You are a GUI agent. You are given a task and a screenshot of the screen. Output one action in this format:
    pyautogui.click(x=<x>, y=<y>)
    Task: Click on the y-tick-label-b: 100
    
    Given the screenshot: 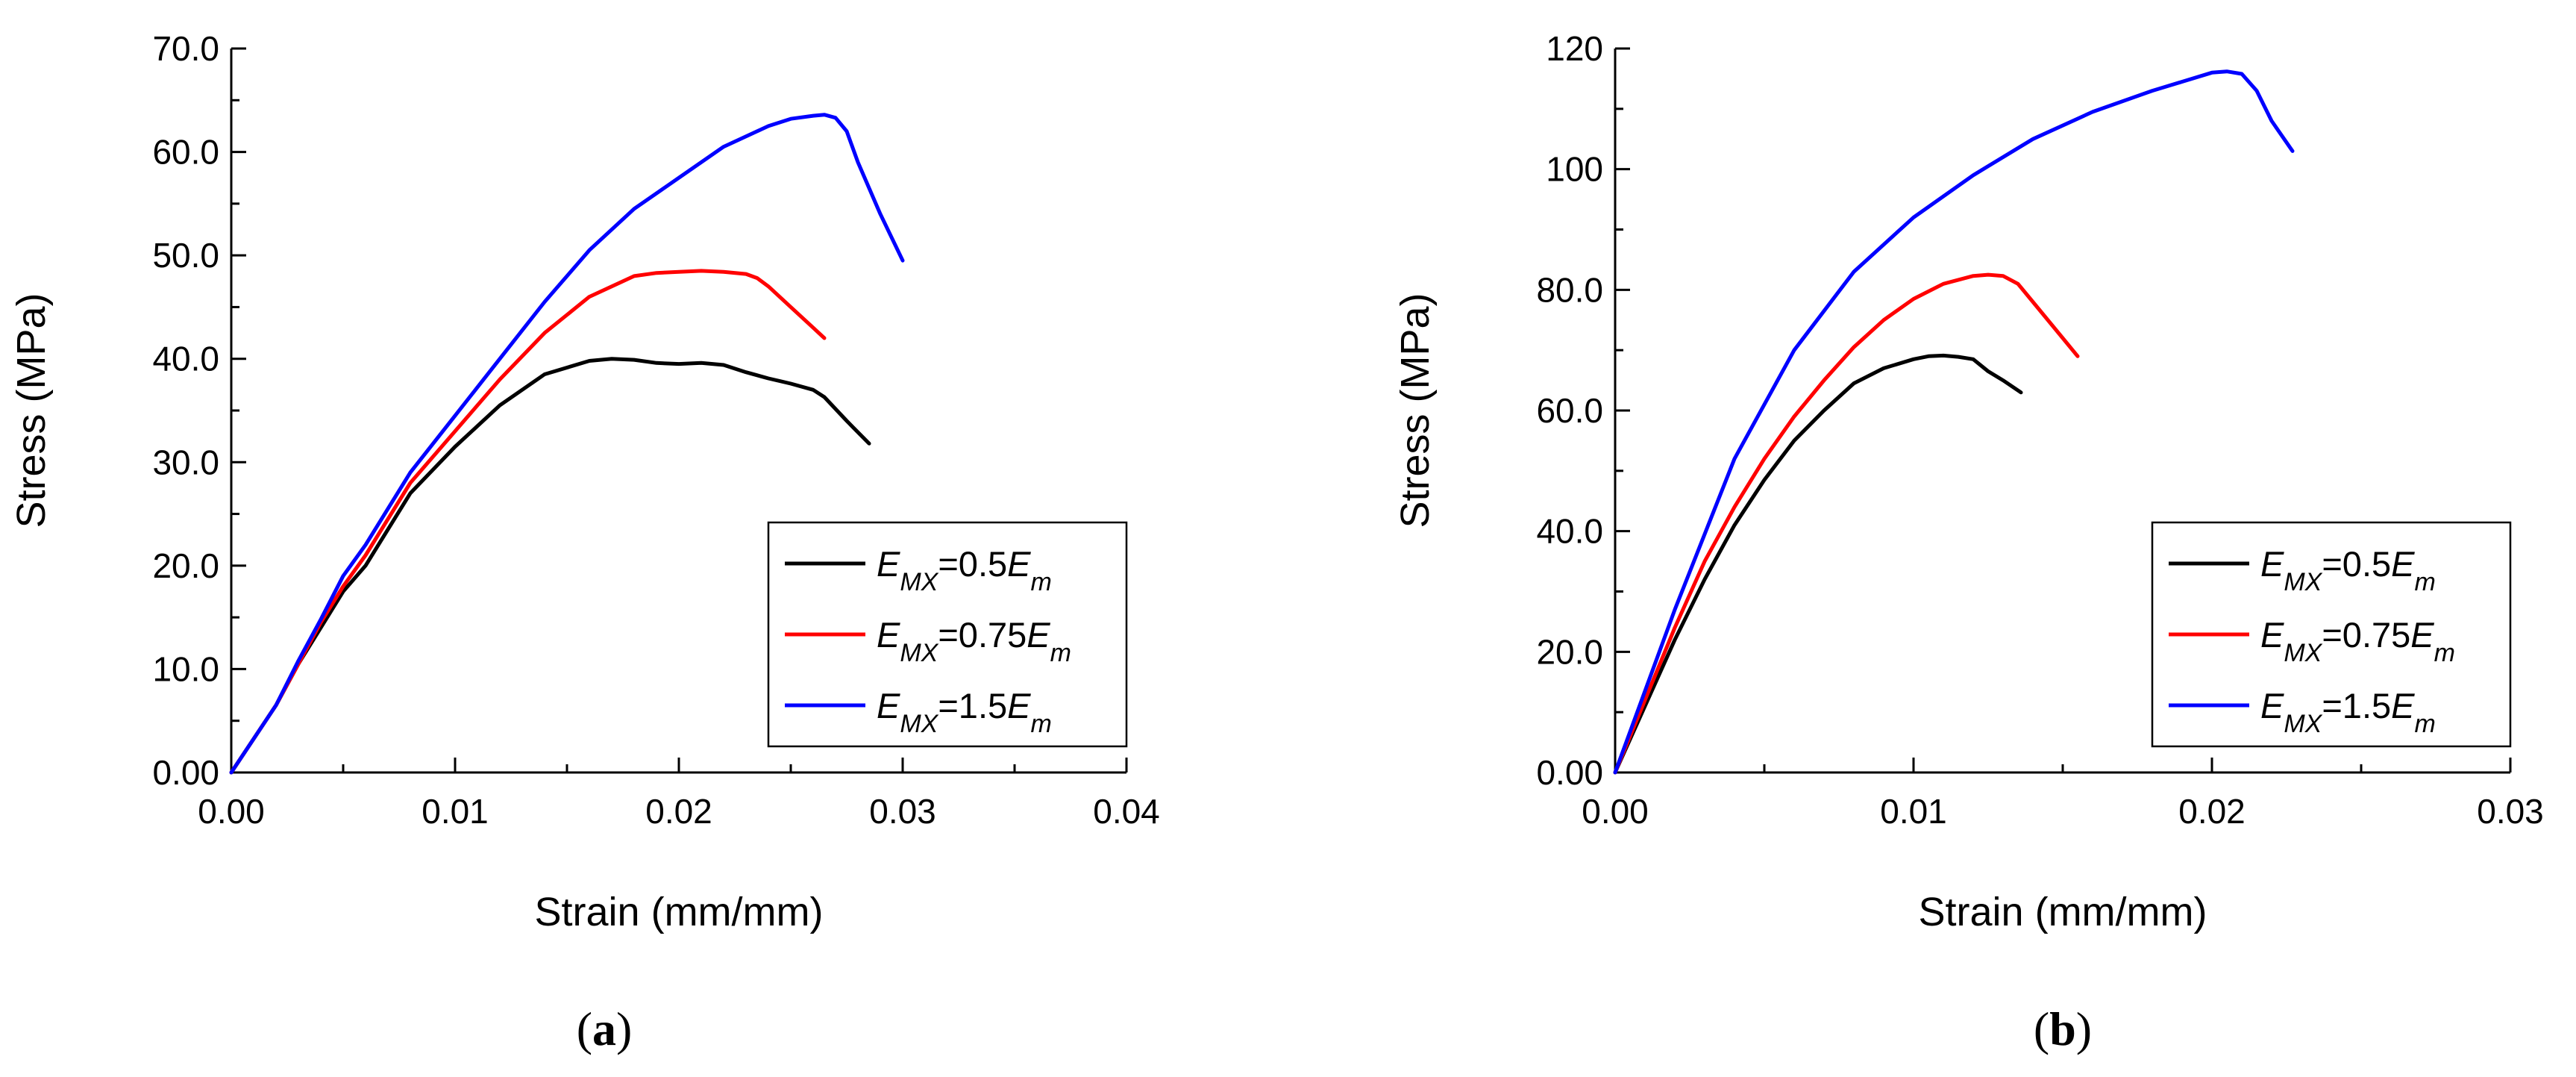 What is the action you would take?
    pyautogui.click(x=1574, y=169)
    